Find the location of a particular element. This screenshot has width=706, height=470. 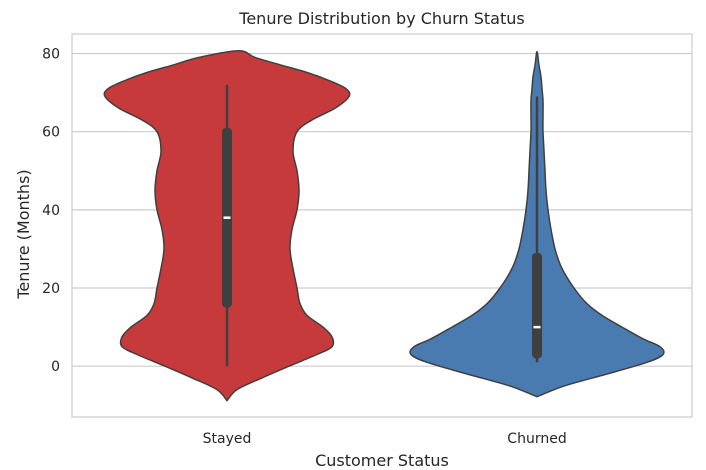

chart-title: Tenure Distribution by Churn Status is located at coordinates (381, 18).